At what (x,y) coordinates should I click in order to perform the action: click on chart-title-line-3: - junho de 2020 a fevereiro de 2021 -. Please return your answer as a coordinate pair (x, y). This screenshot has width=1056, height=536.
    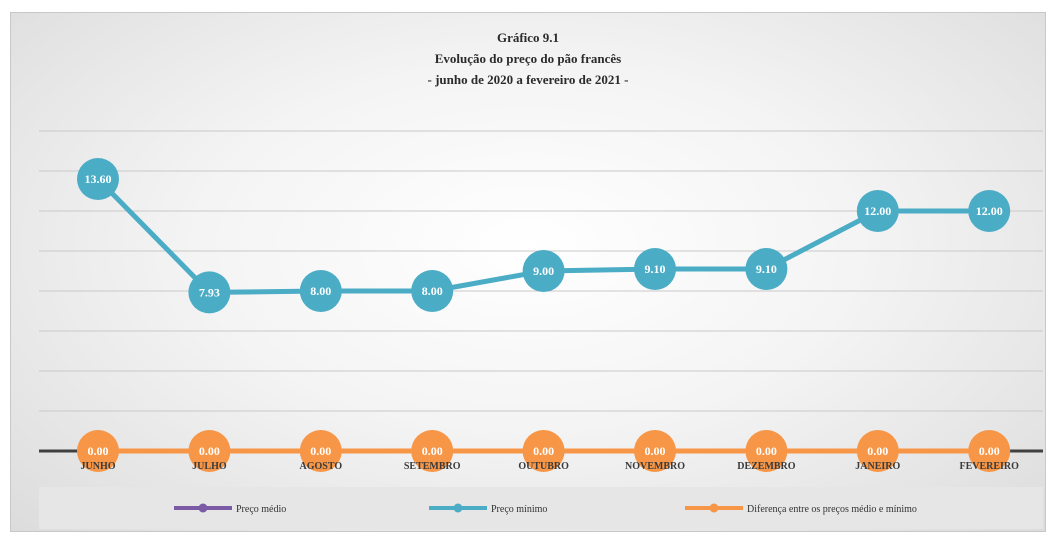
    Looking at the image, I should click on (528, 79).